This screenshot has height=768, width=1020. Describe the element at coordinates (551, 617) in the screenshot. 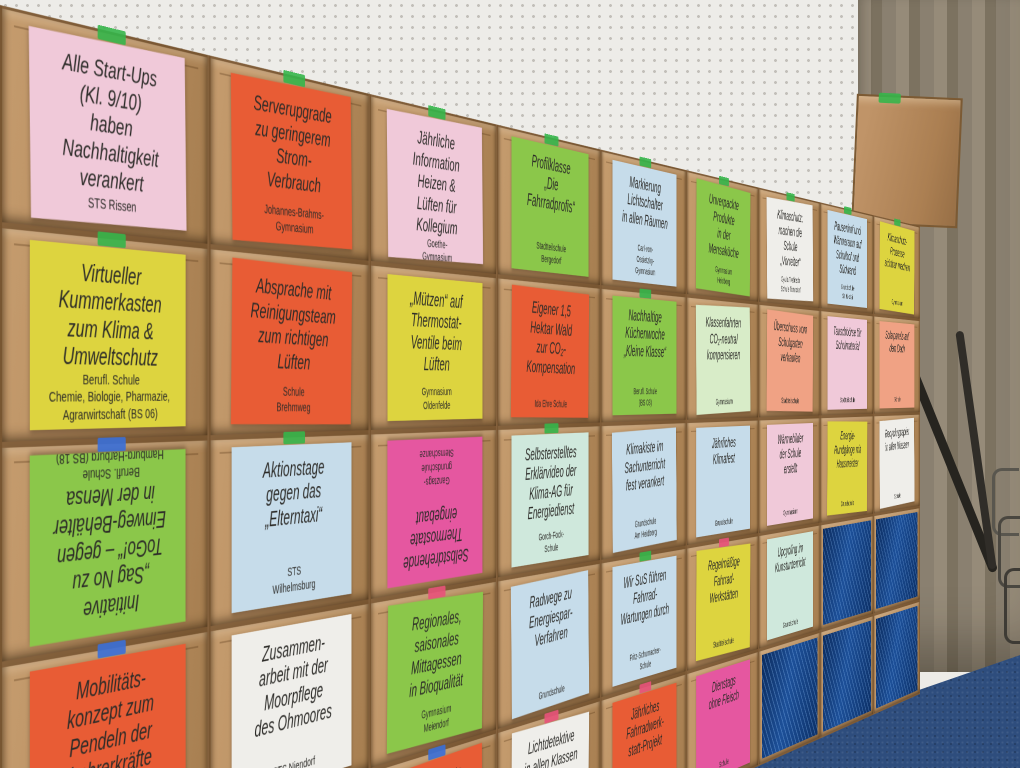

I see `sign-text: Radwege zu Energiespar- Verfahren` at that location.